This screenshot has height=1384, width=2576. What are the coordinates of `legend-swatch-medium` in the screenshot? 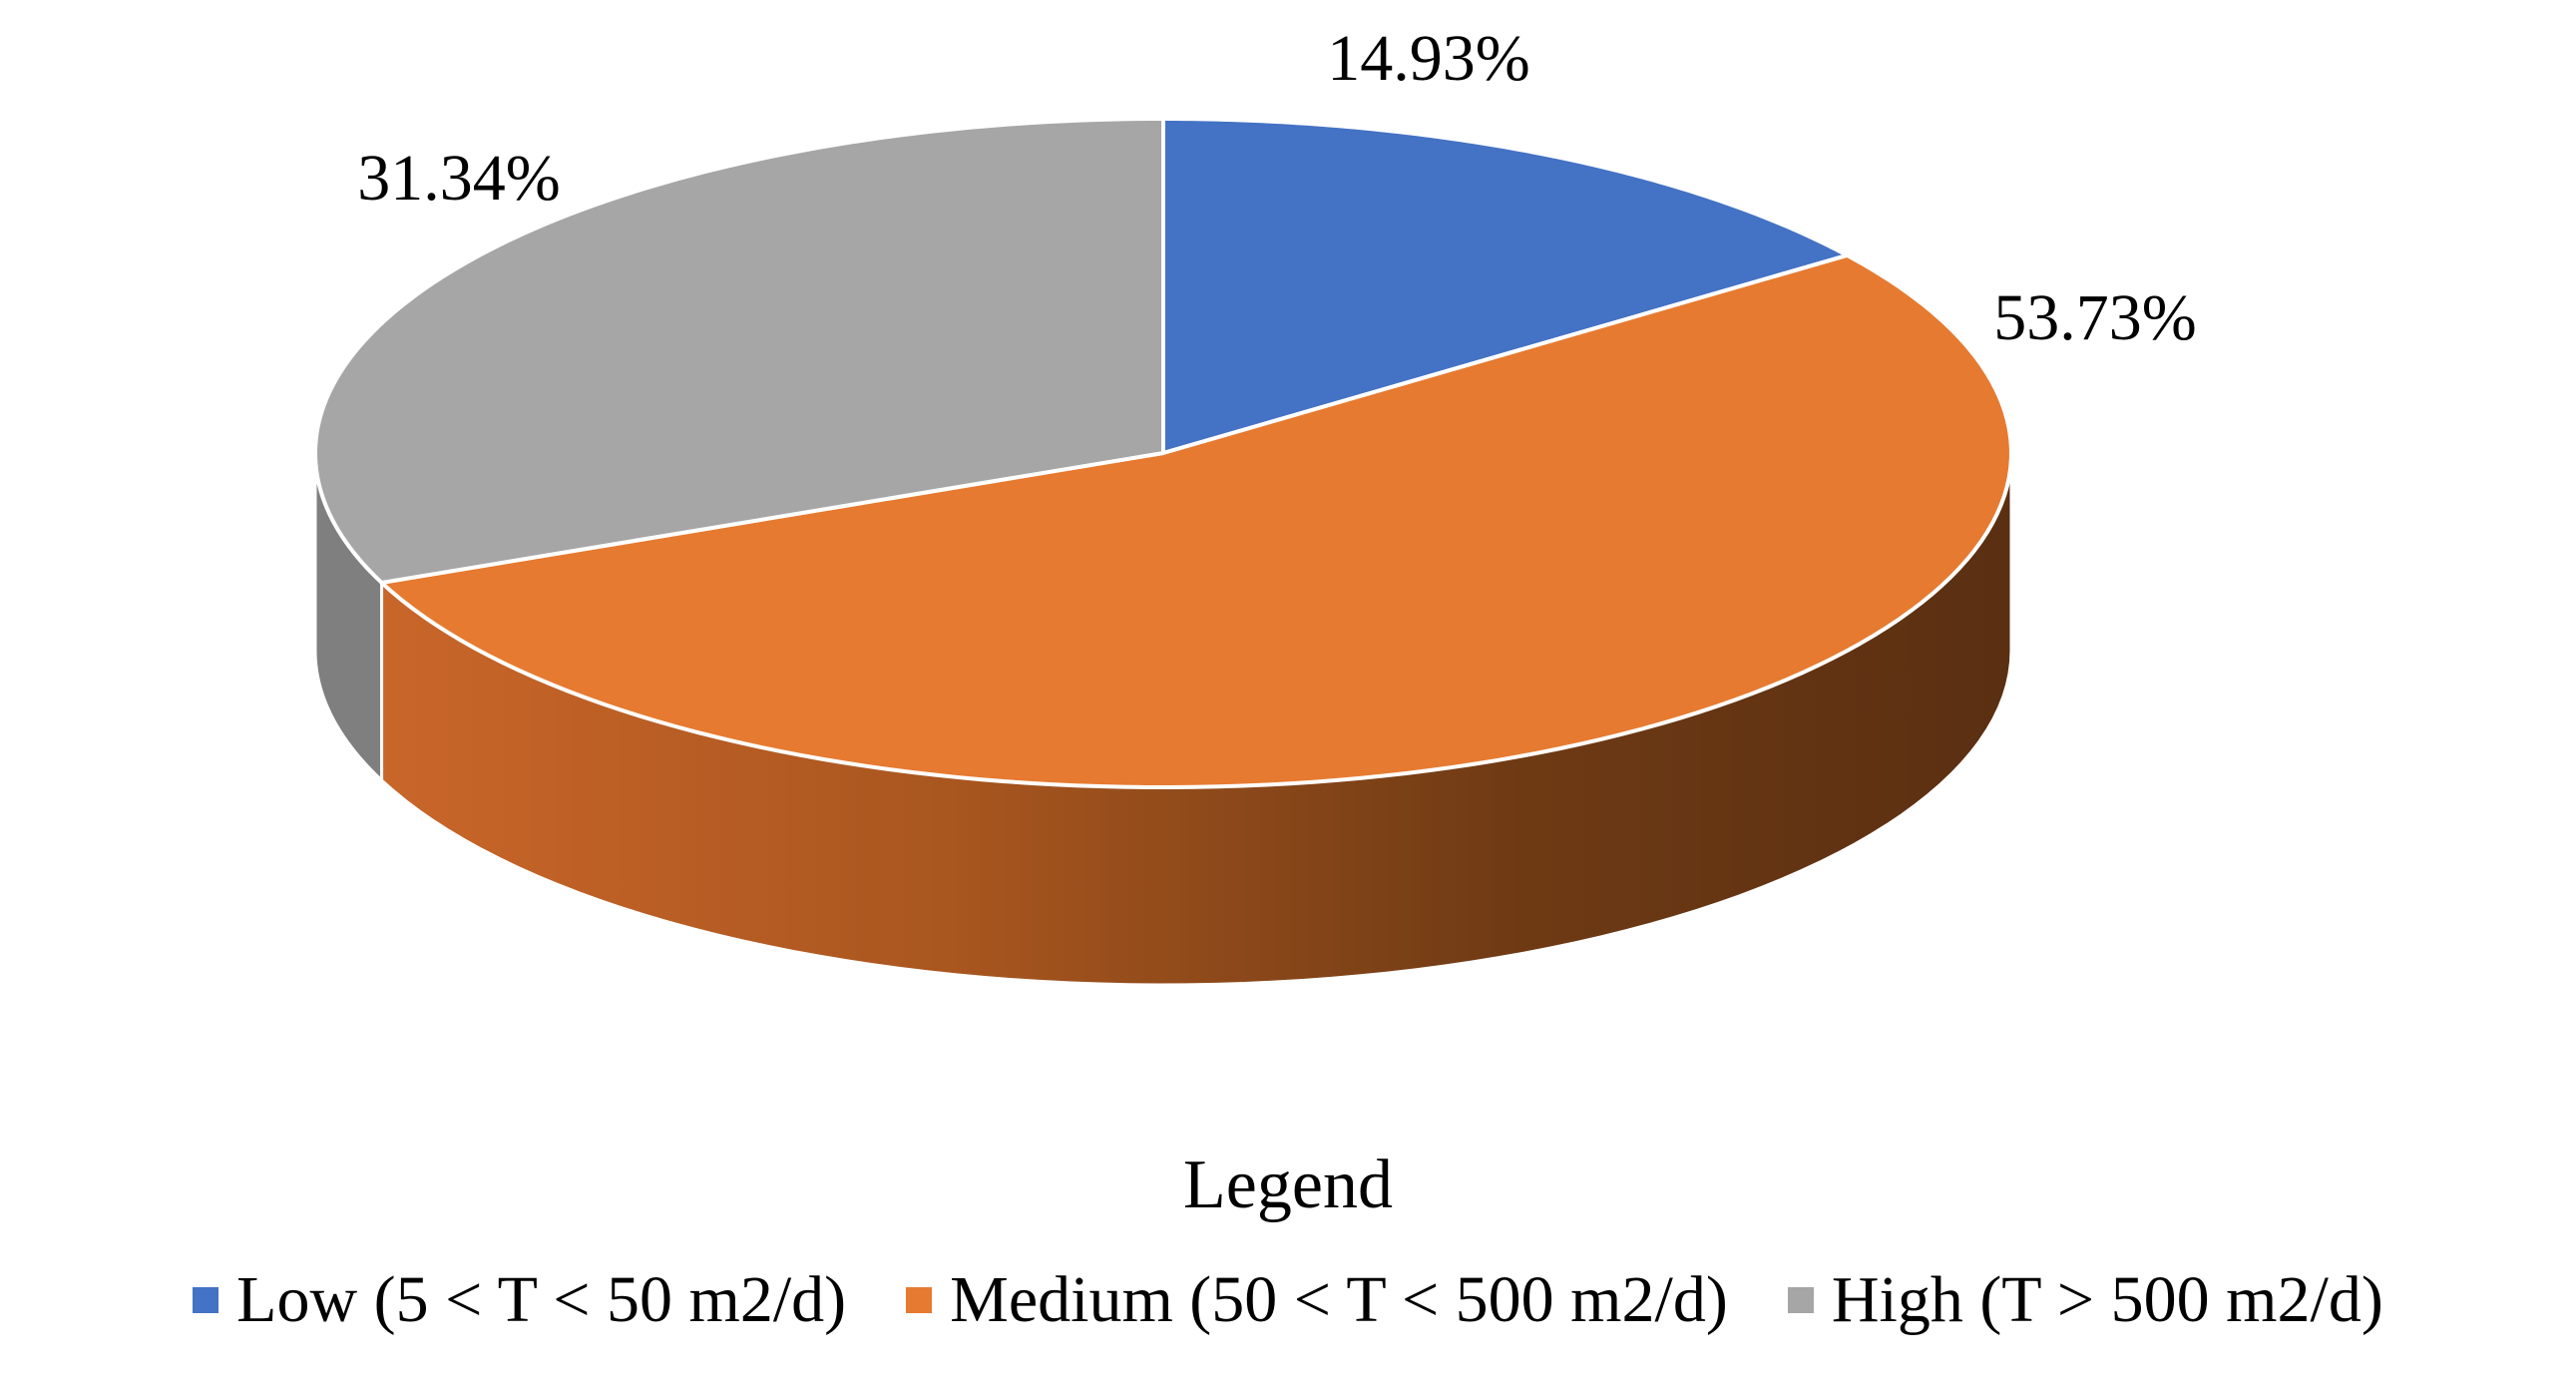 It's located at (919, 1300).